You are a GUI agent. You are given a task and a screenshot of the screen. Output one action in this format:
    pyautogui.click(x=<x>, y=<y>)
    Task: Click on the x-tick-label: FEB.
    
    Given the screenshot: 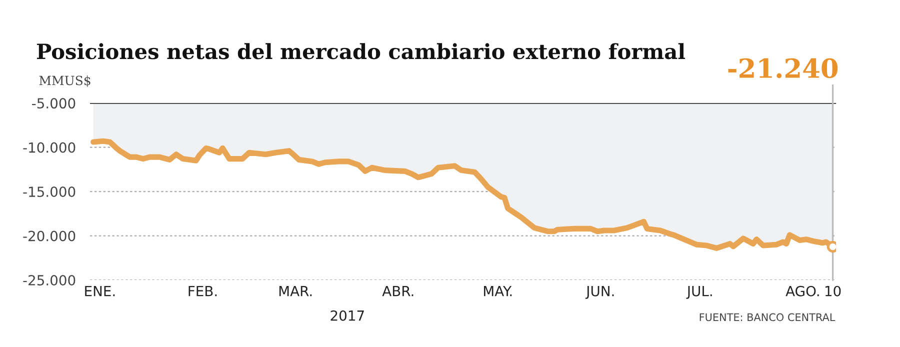 What is the action you would take?
    pyautogui.click(x=202, y=291)
    